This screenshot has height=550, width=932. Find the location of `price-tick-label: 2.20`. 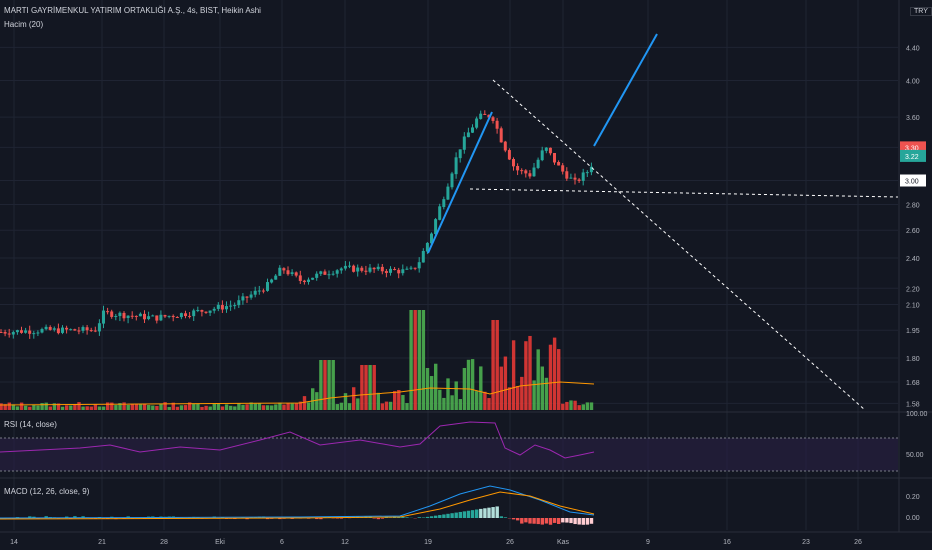

price-tick-label: 2.20 is located at coordinates (913, 289).